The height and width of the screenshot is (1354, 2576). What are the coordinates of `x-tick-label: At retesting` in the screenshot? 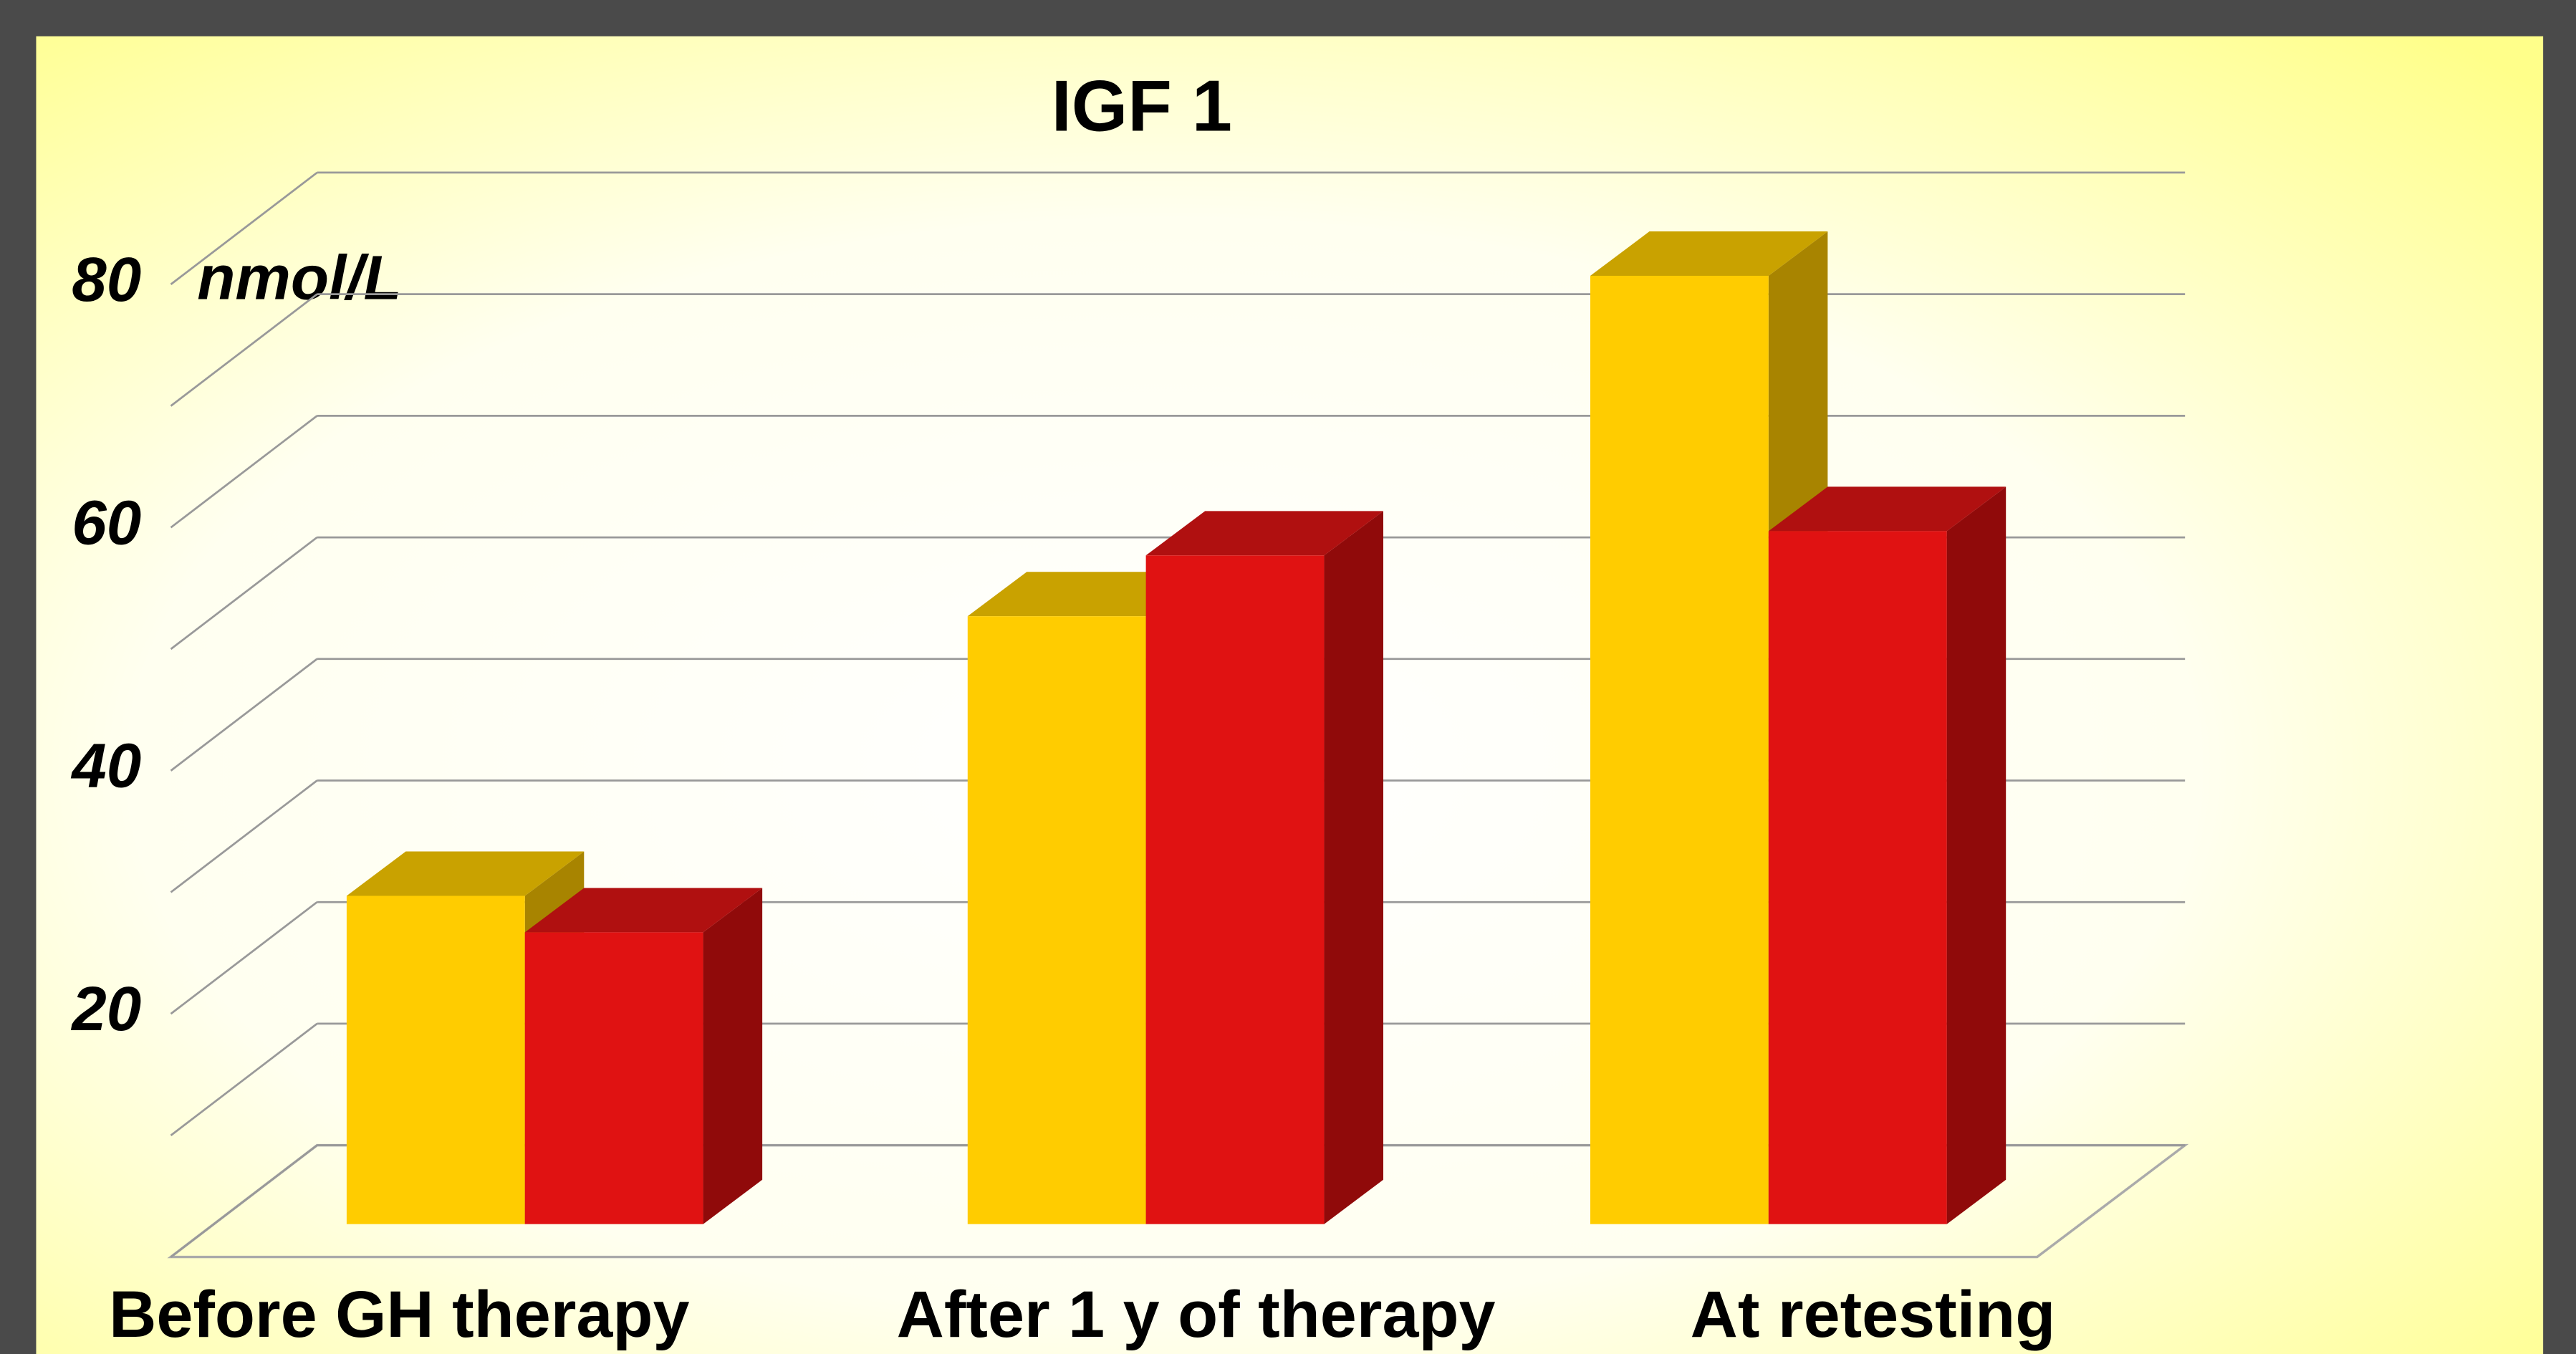 It's located at (1874, 1314).